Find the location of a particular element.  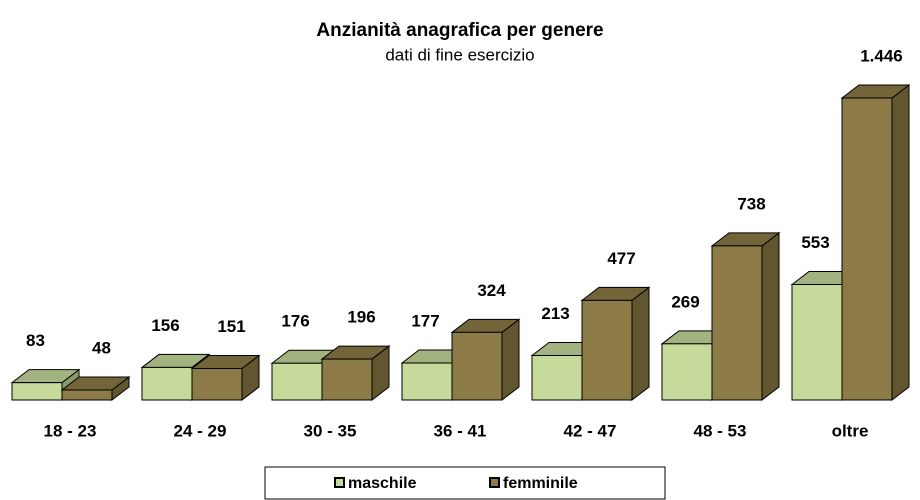

data-label: 553 is located at coordinates (815, 242).